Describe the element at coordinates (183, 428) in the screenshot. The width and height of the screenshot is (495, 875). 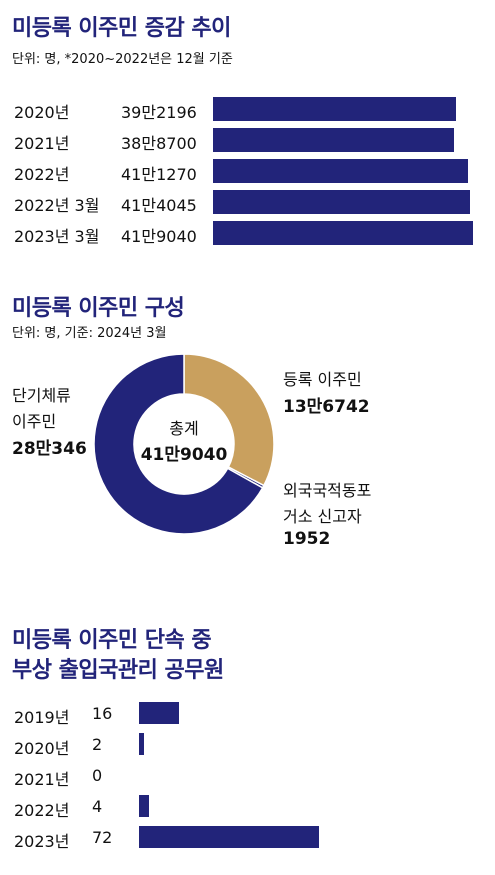
I see `donut-center-label: 총계` at that location.